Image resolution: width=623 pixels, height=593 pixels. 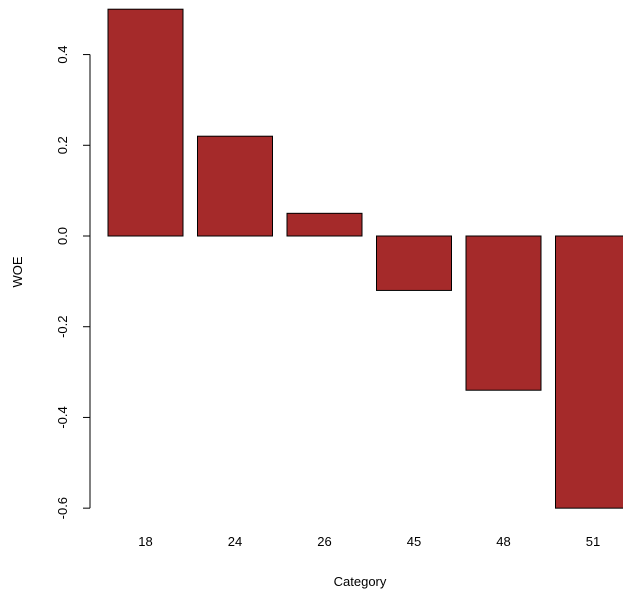 What do you see at coordinates (62, 145) in the screenshot?
I see `y-tick-label-0.2: 0.2` at bounding box center [62, 145].